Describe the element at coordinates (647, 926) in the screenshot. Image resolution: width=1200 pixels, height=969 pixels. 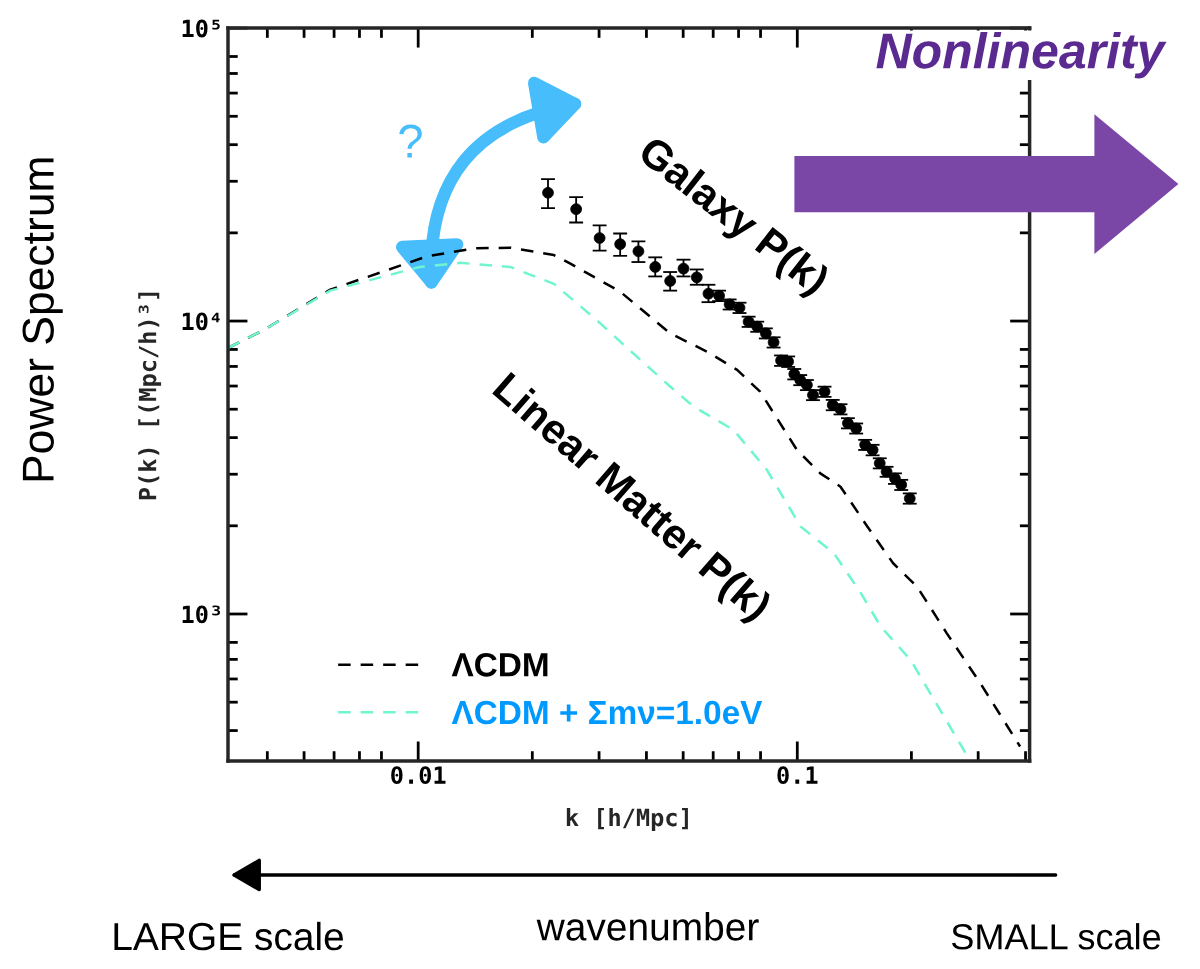
I see `text: wavenumber` at that location.